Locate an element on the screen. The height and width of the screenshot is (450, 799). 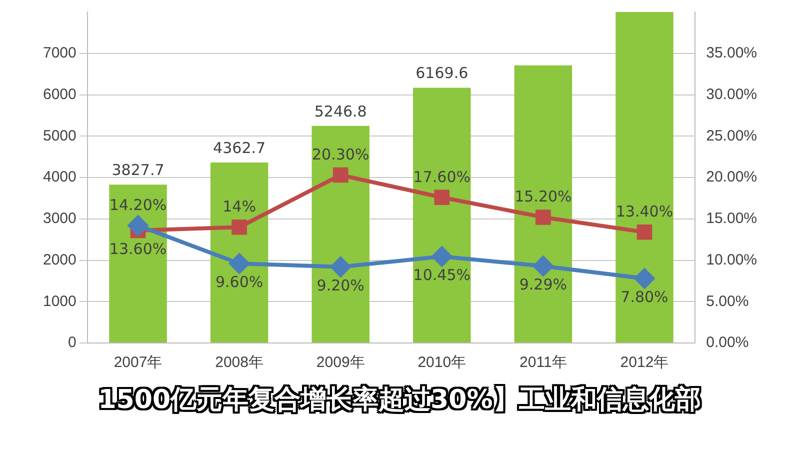
y-tick-label: 6000 is located at coordinates (59, 94).